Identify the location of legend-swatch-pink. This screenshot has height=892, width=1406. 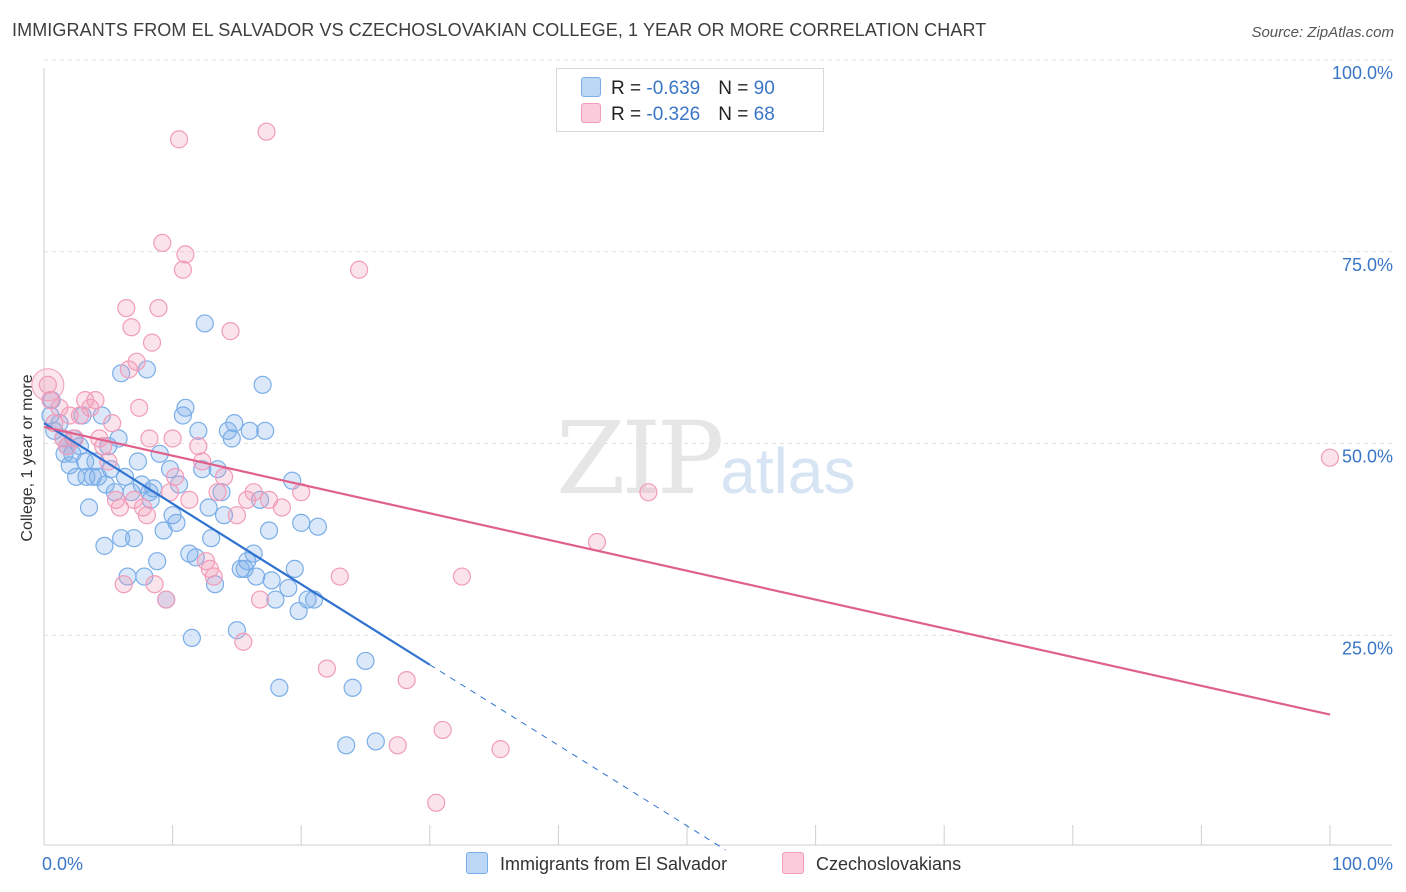
(591, 113).